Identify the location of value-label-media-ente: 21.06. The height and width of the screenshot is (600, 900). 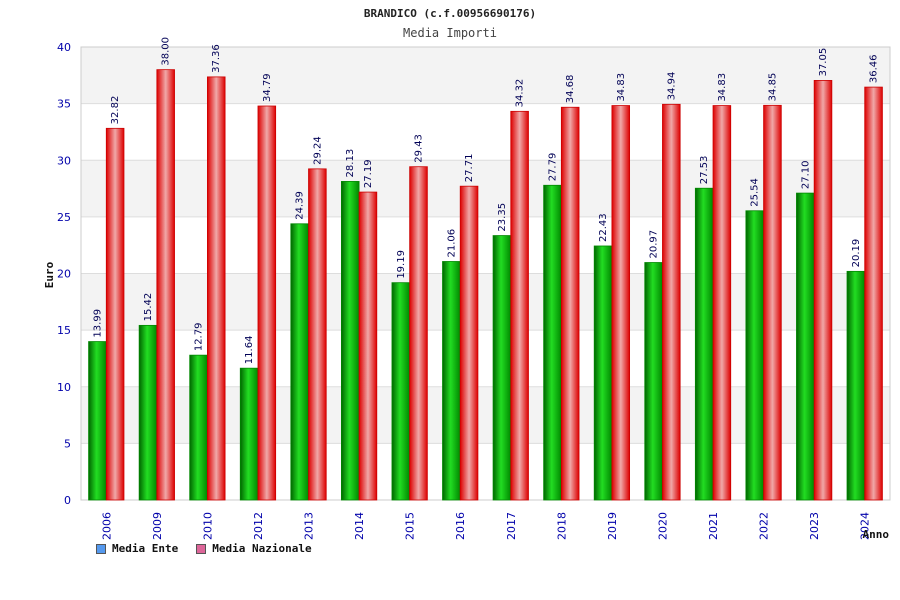
(451, 243).